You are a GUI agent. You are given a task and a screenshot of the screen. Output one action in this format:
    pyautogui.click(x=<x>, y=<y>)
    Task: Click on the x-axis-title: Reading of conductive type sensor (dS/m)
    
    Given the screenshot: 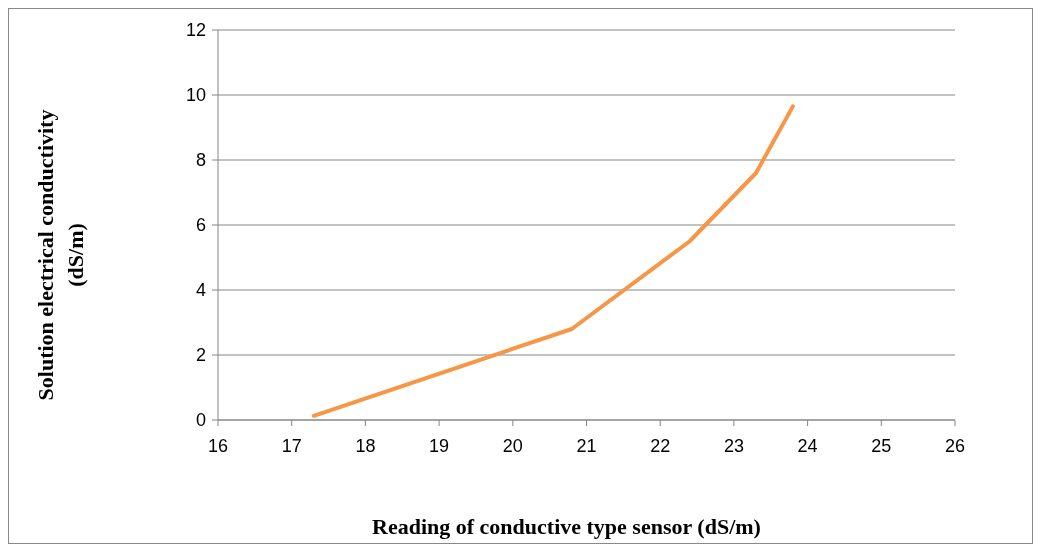 What is the action you would take?
    pyautogui.click(x=566, y=526)
    